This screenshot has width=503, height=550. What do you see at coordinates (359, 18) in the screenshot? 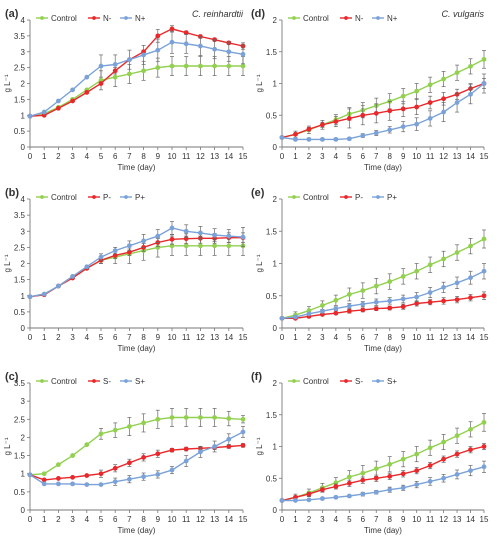
I see `legend-label: N-` at bounding box center [359, 18].